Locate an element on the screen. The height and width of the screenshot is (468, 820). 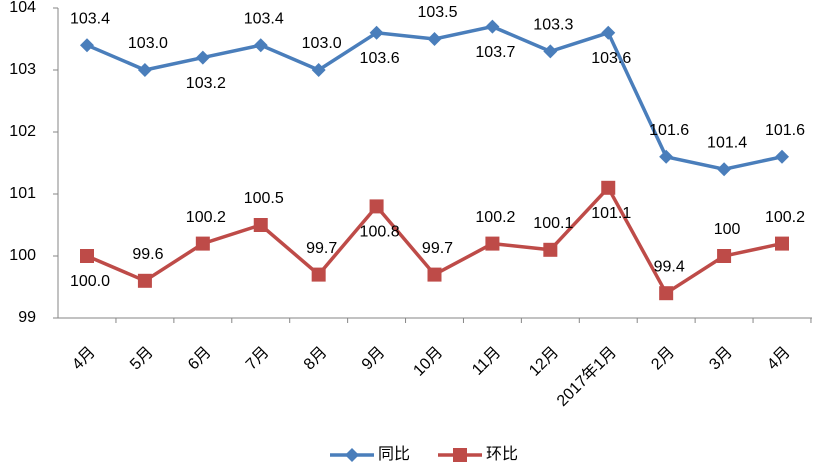
data-label: 100.5 is located at coordinates (264, 198).